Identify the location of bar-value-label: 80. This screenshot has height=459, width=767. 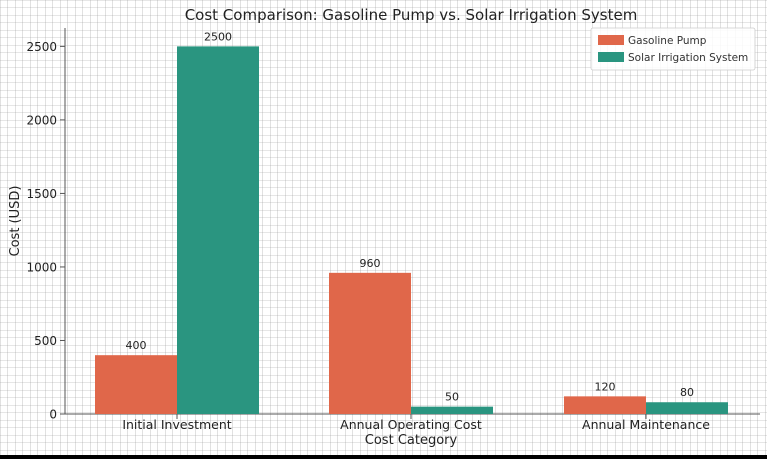
(687, 392).